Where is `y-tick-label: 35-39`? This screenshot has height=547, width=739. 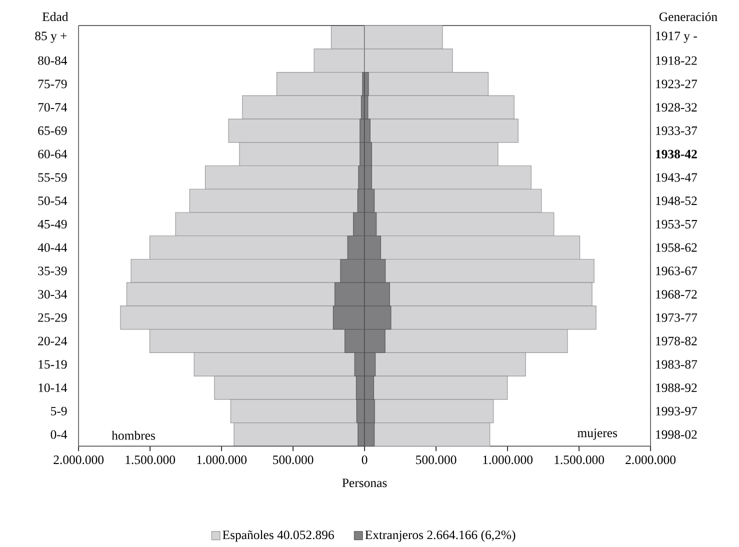 y-tick-label: 35-39 is located at coordinates (52, 270).